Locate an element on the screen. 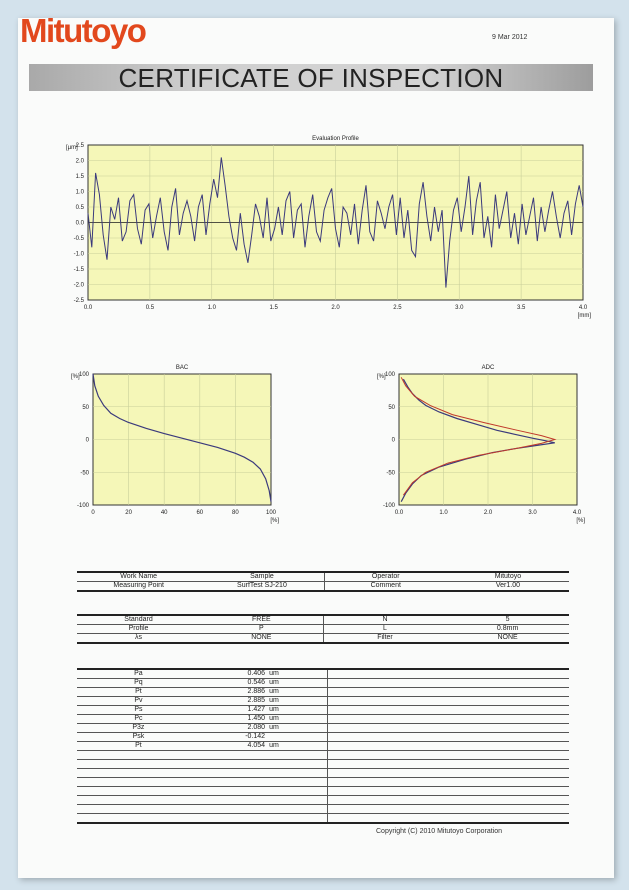  x-tick-label: 1.5 is located at coordinates (273, 308).